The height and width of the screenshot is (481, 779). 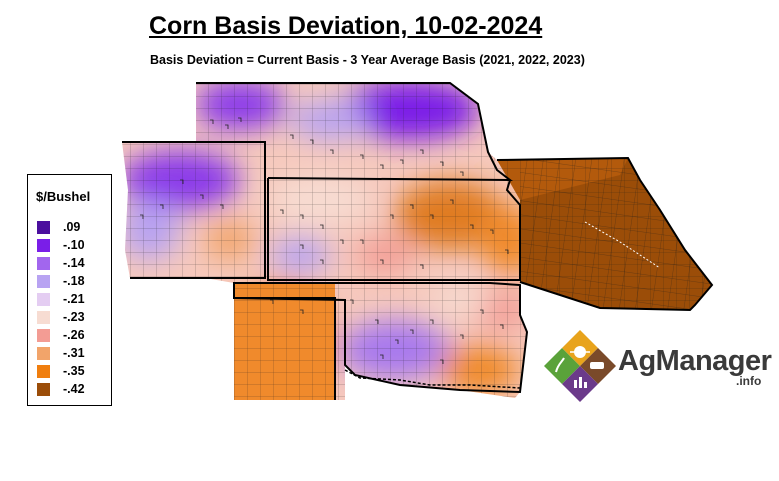 I want to click on agmanager-logo: AgManager .info, so click(x=656, y=368).